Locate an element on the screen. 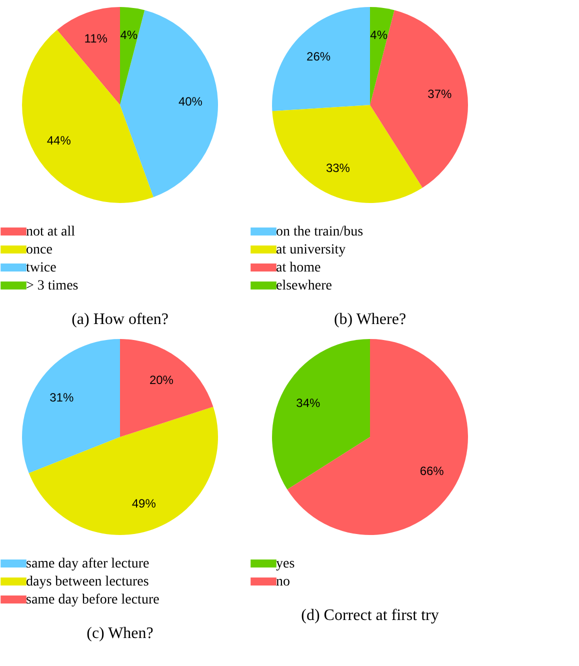 This screenshot has height=666, width=579. data-label: 11% is located at coordinates (96, 39).